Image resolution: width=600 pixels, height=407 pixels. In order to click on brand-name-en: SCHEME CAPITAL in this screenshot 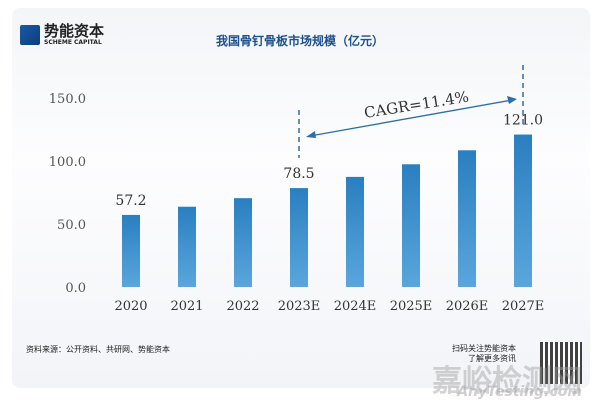, I will do `click(73, 42)`.